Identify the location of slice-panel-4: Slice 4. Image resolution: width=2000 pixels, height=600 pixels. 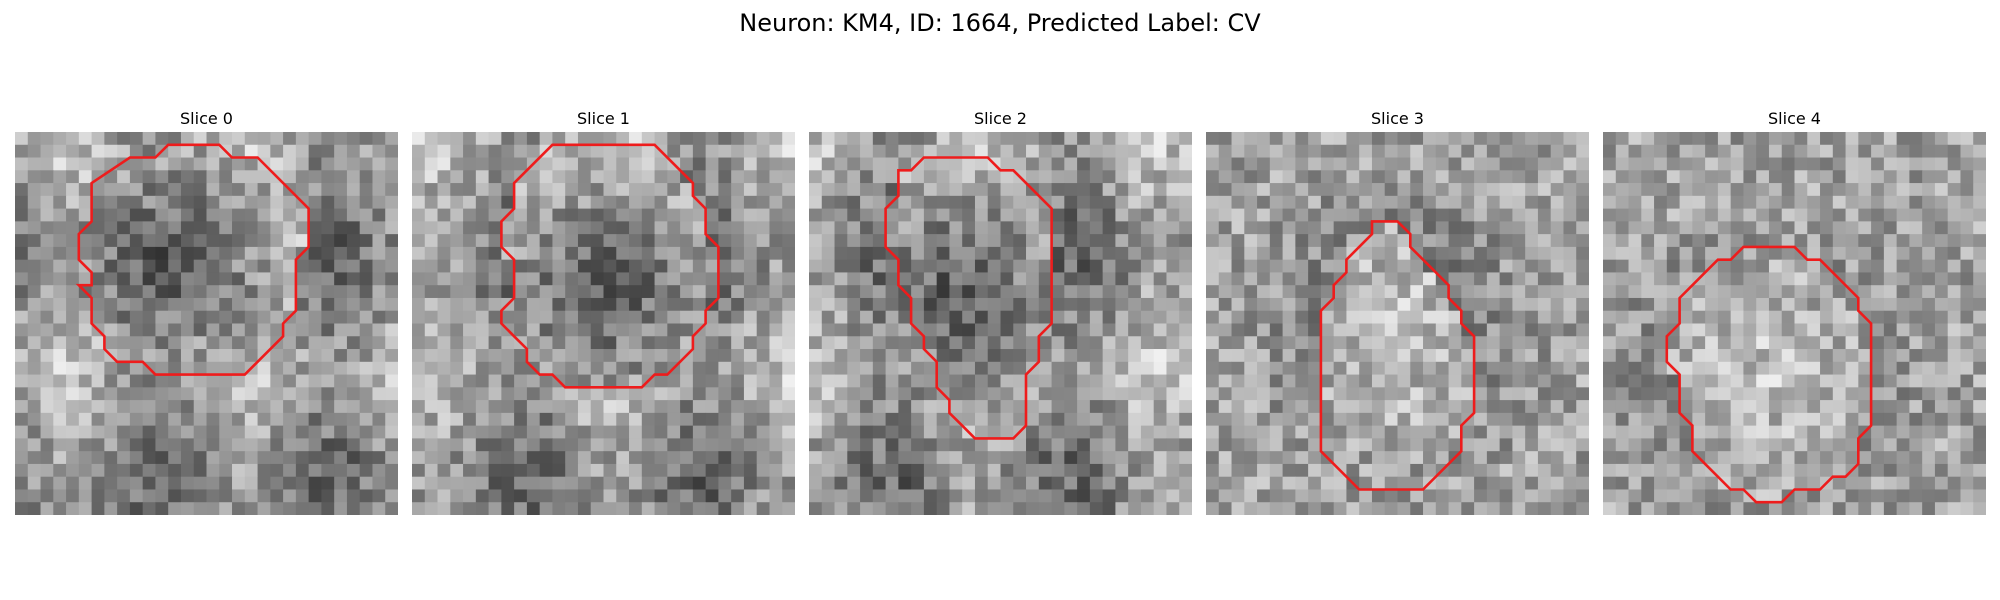
(1794, 311).